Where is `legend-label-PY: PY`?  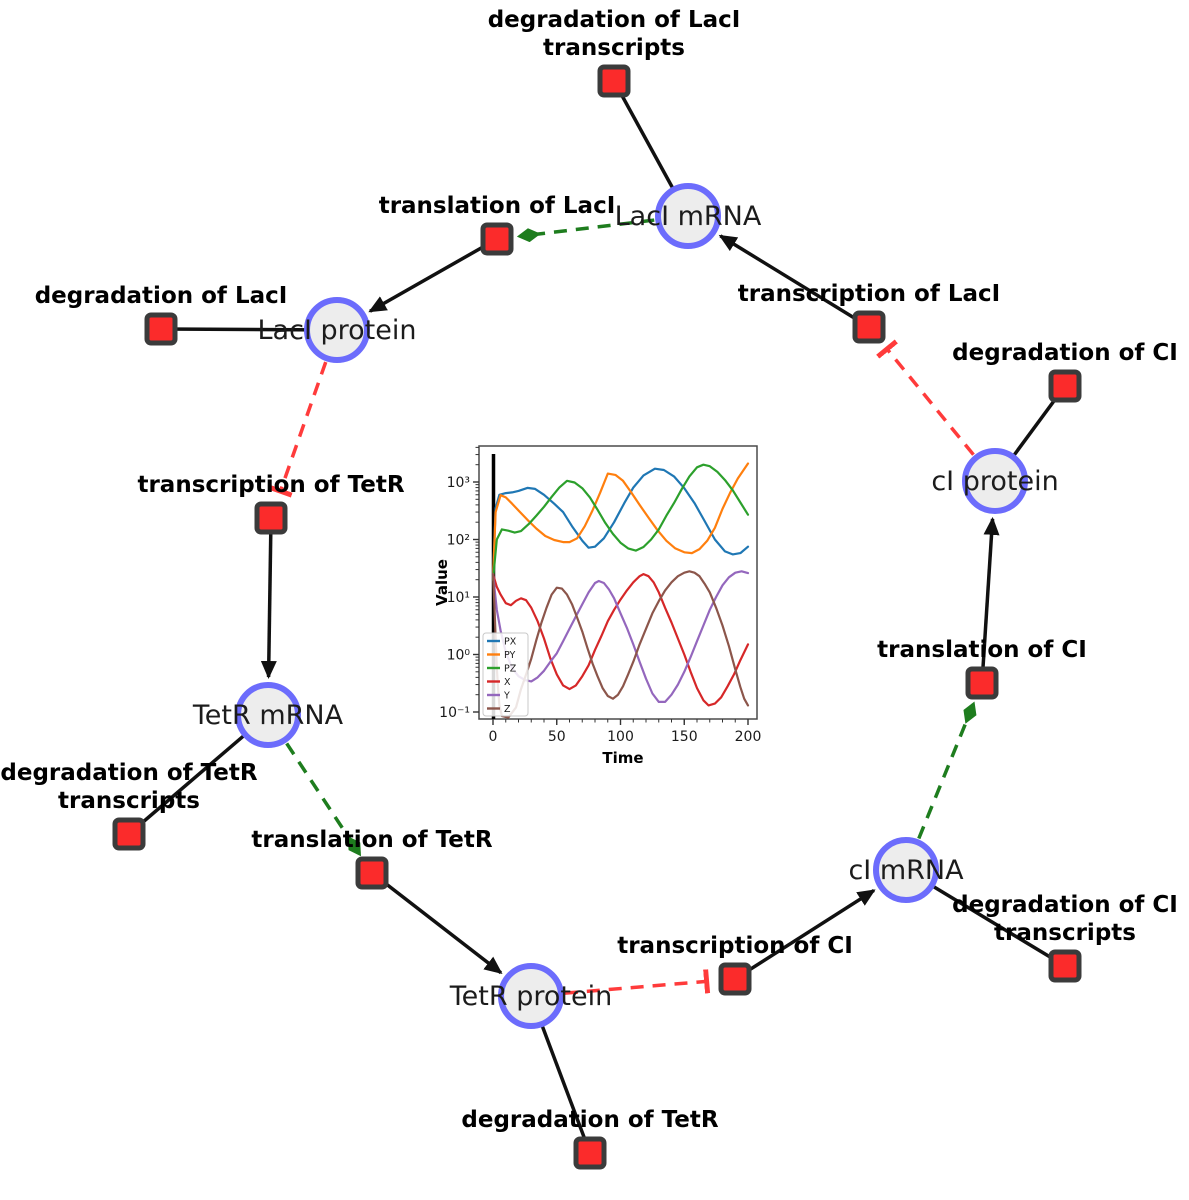 legend-label-PY: PY is located at coordinates (510, 655).